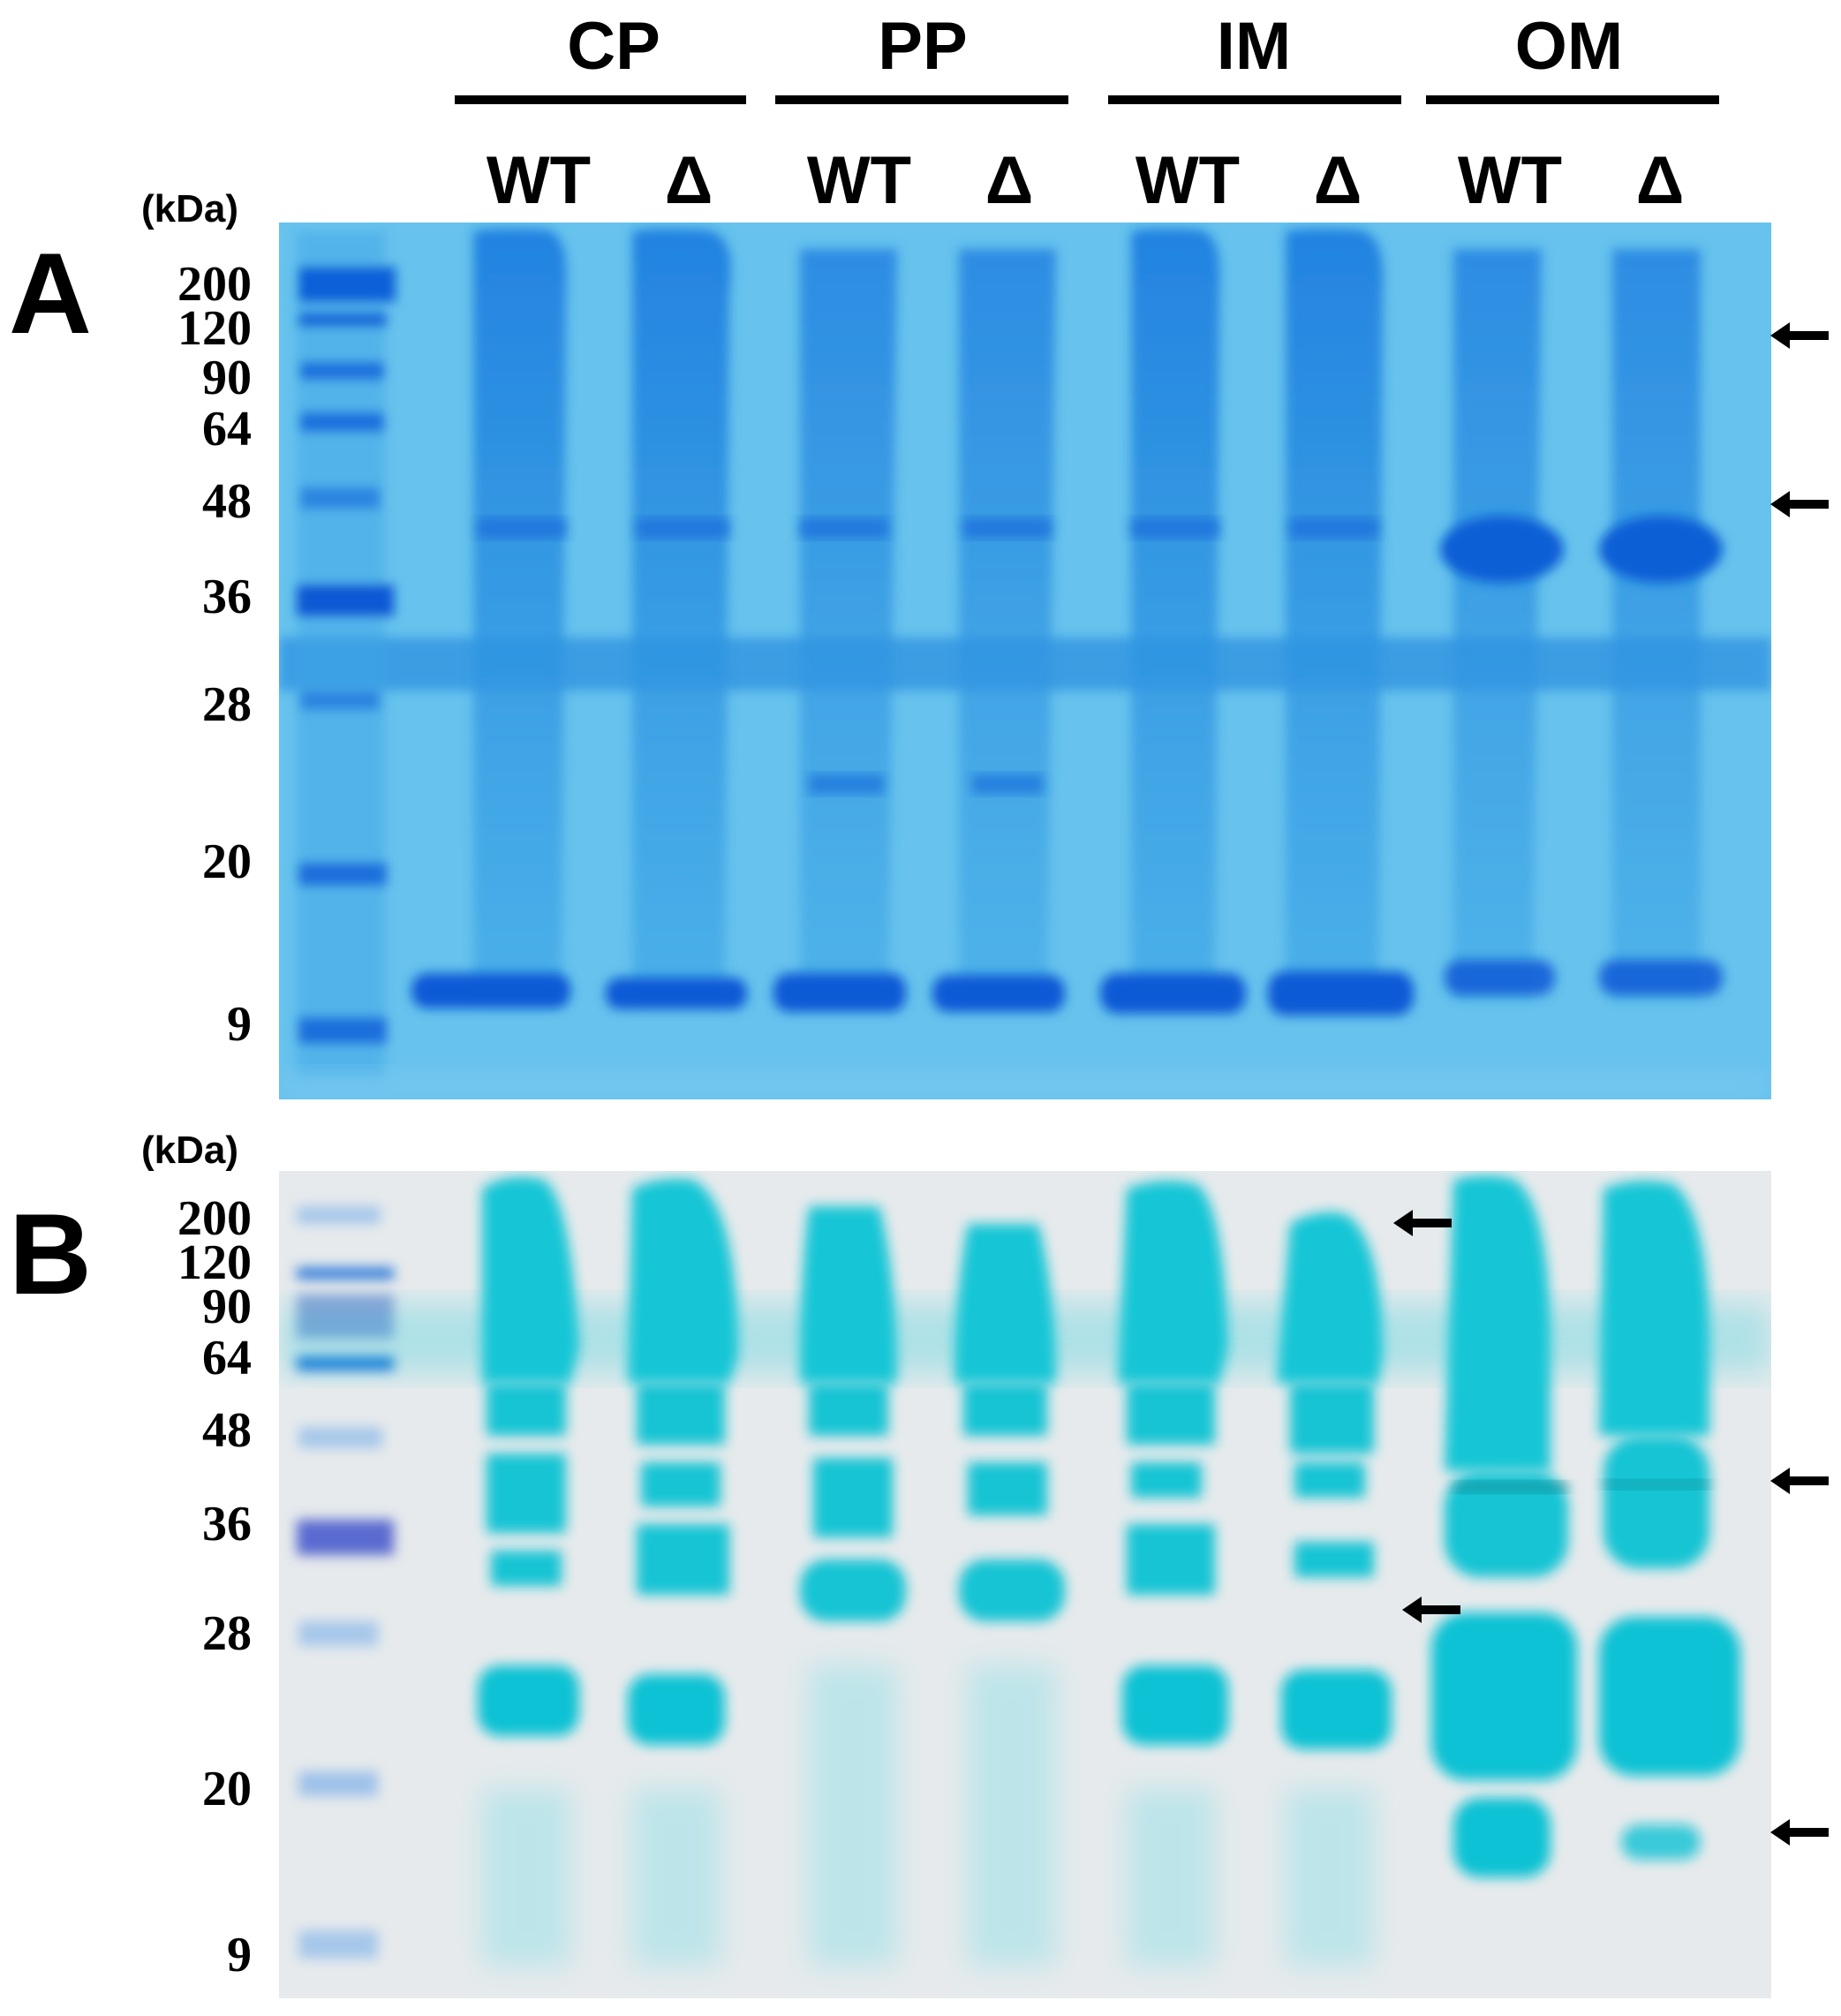 The width and height of the screenshot is (1841, 2016). What do you see at coordinates (227, 1789) in the screenshot?
I see `marker-label-b-20: 20` at bounding box center [227, 1789].